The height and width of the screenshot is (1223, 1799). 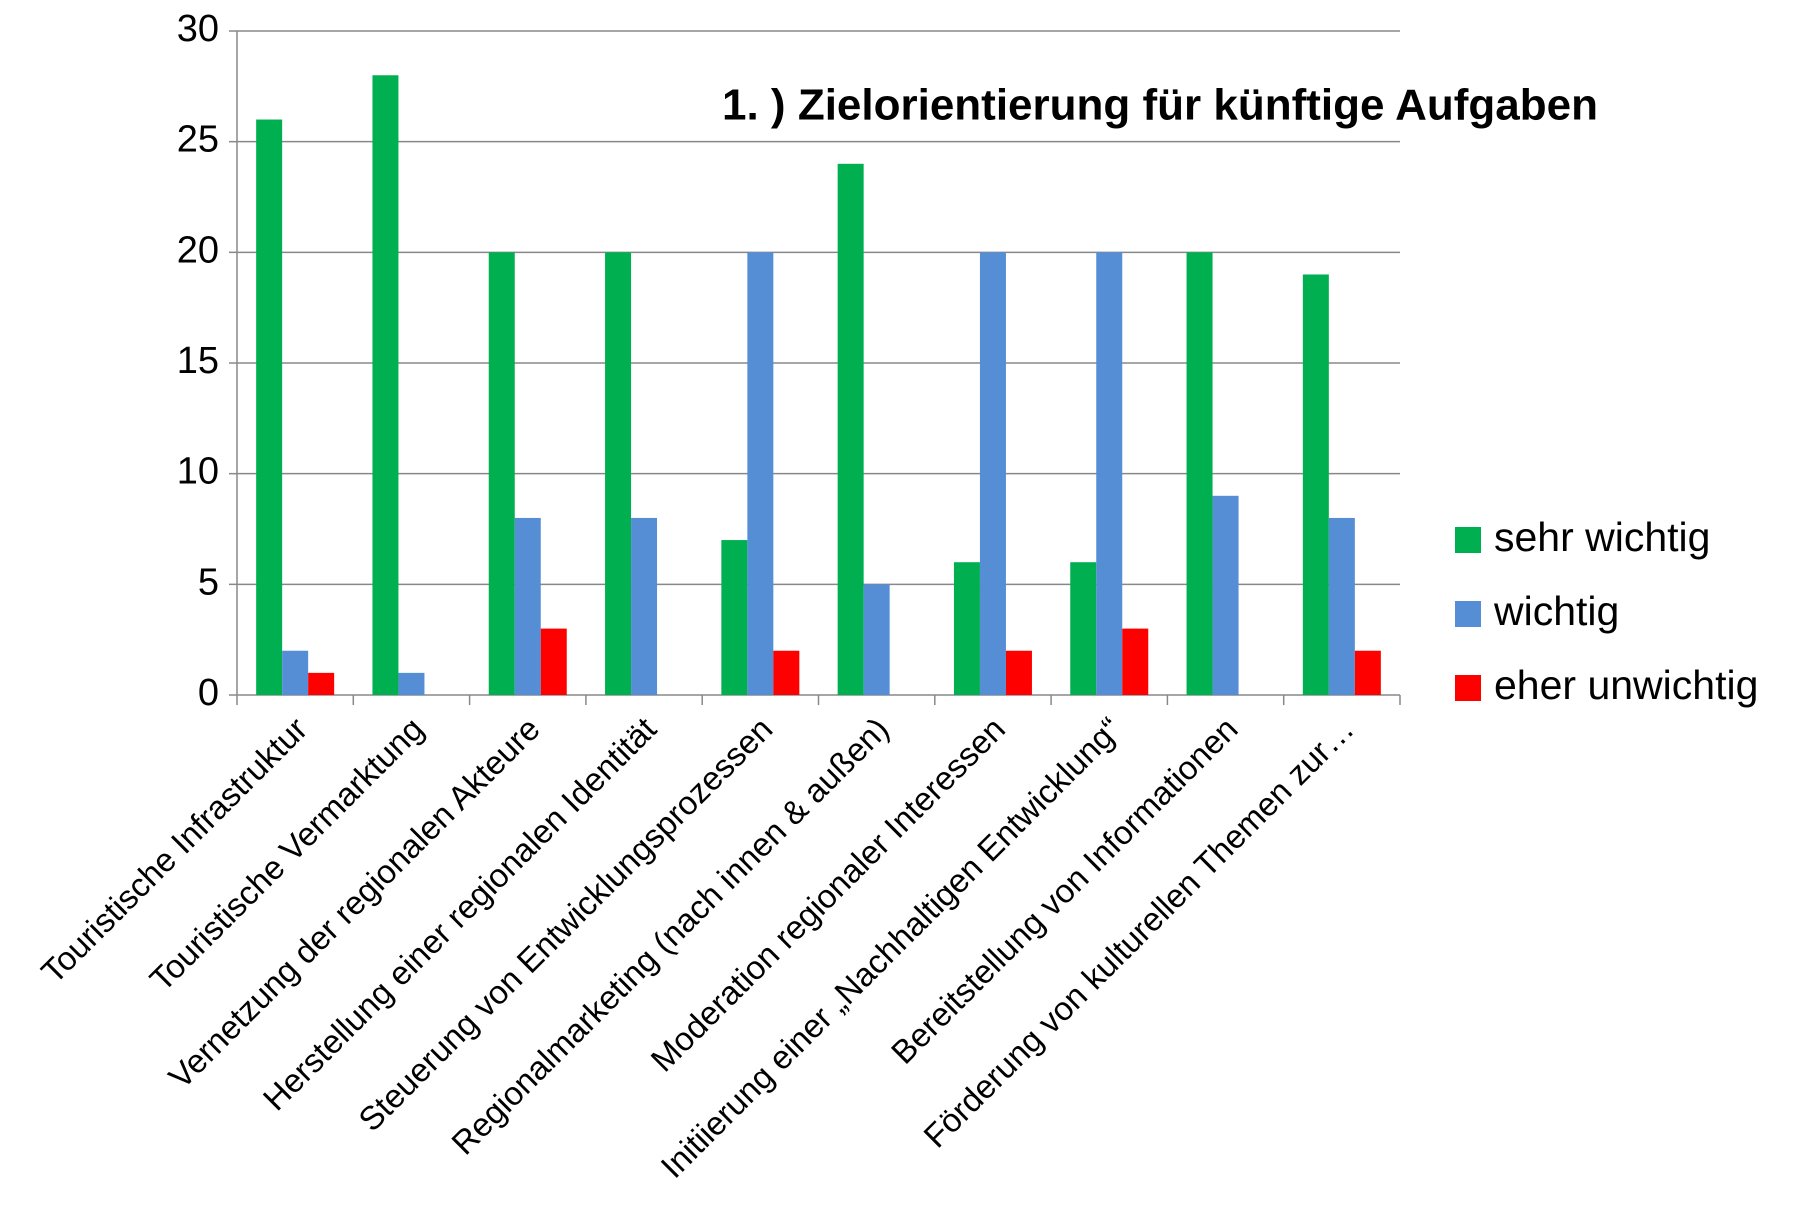 I want to click on legend-label: sehr wichtig, so click(x=1602, y=537).